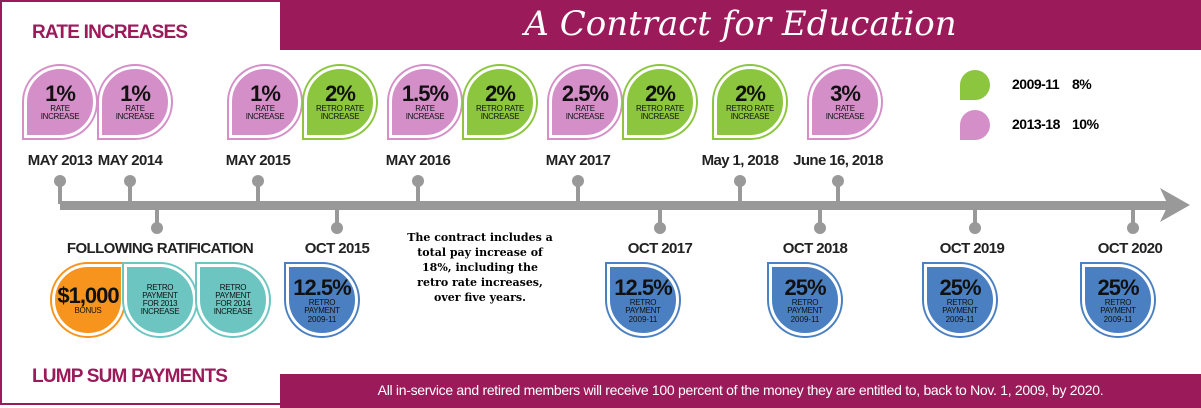 Image resolution: width=1201 pixels, height=408 pixels. Describe the element at coordinates (1130, 248) in the screenshot. I see `date-label: OCT 2020` at that location.